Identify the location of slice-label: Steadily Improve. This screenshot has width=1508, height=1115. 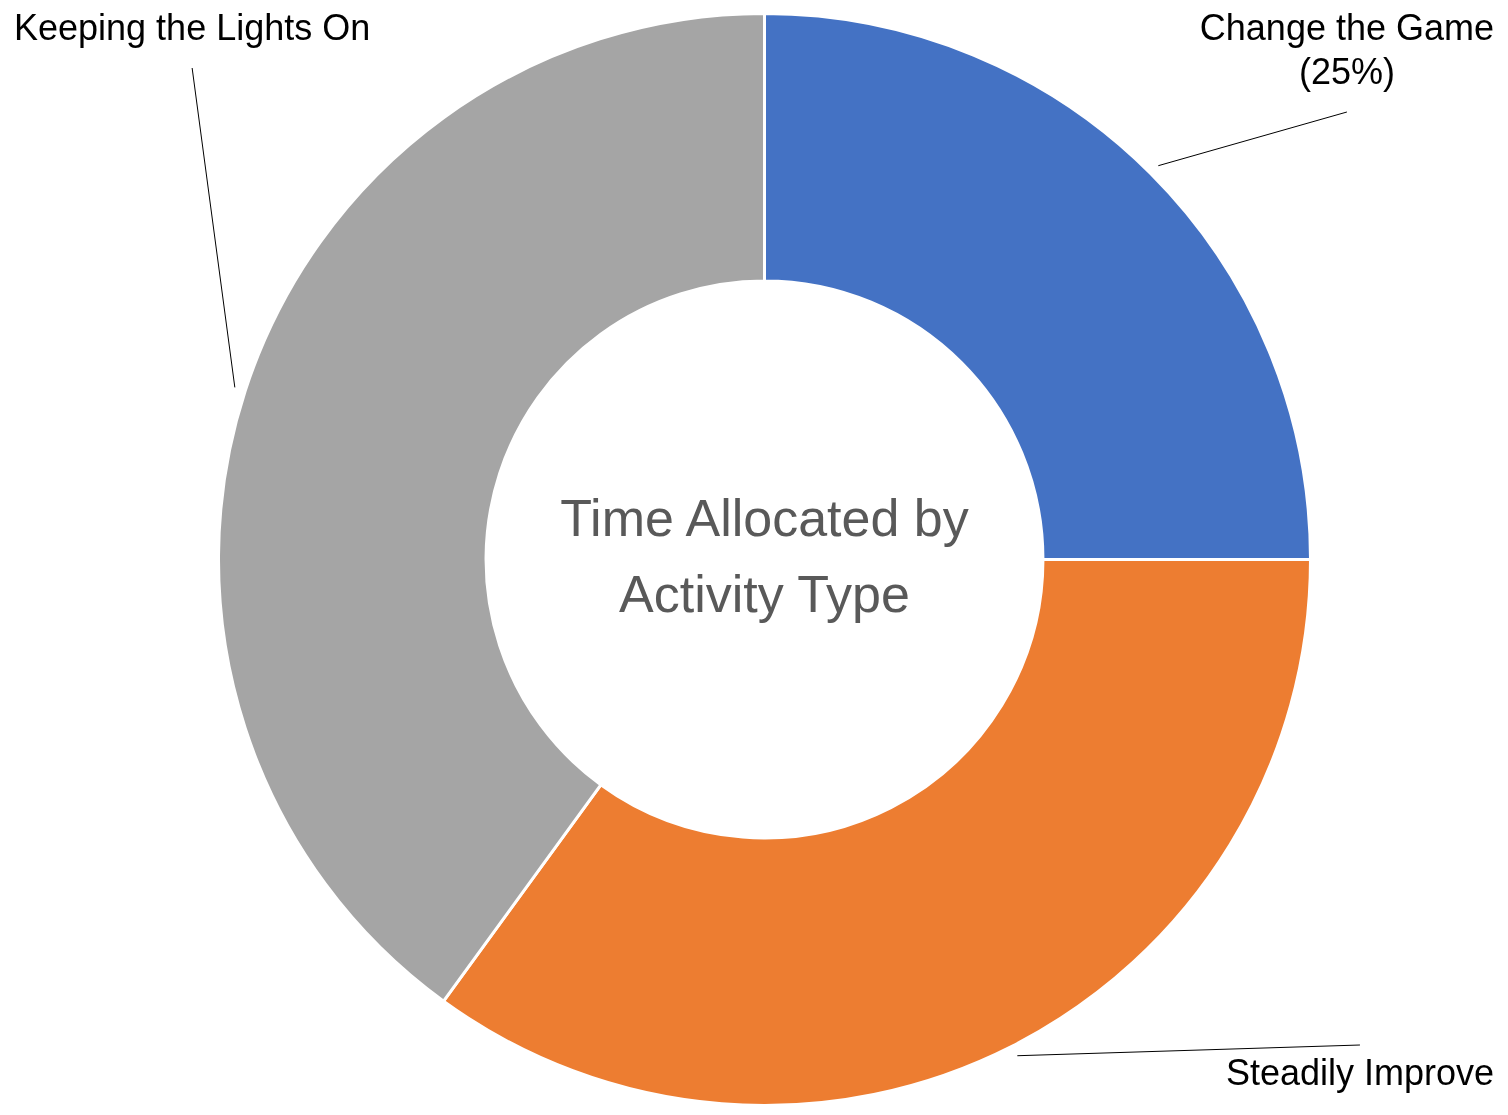
(1359, 1072).